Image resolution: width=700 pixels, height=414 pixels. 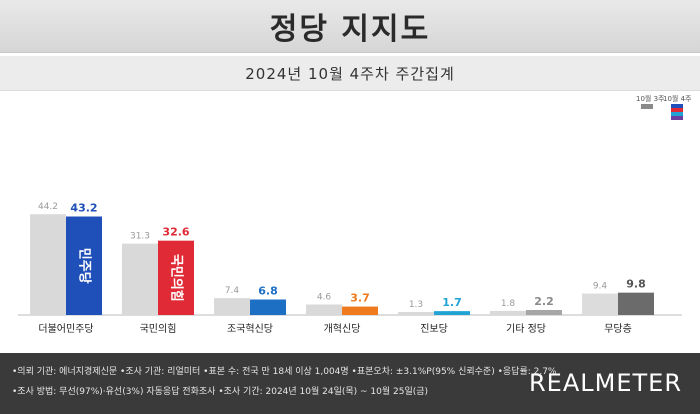 I want to click on data-label-curr-6: 9.8, so click(x=636, y=284).